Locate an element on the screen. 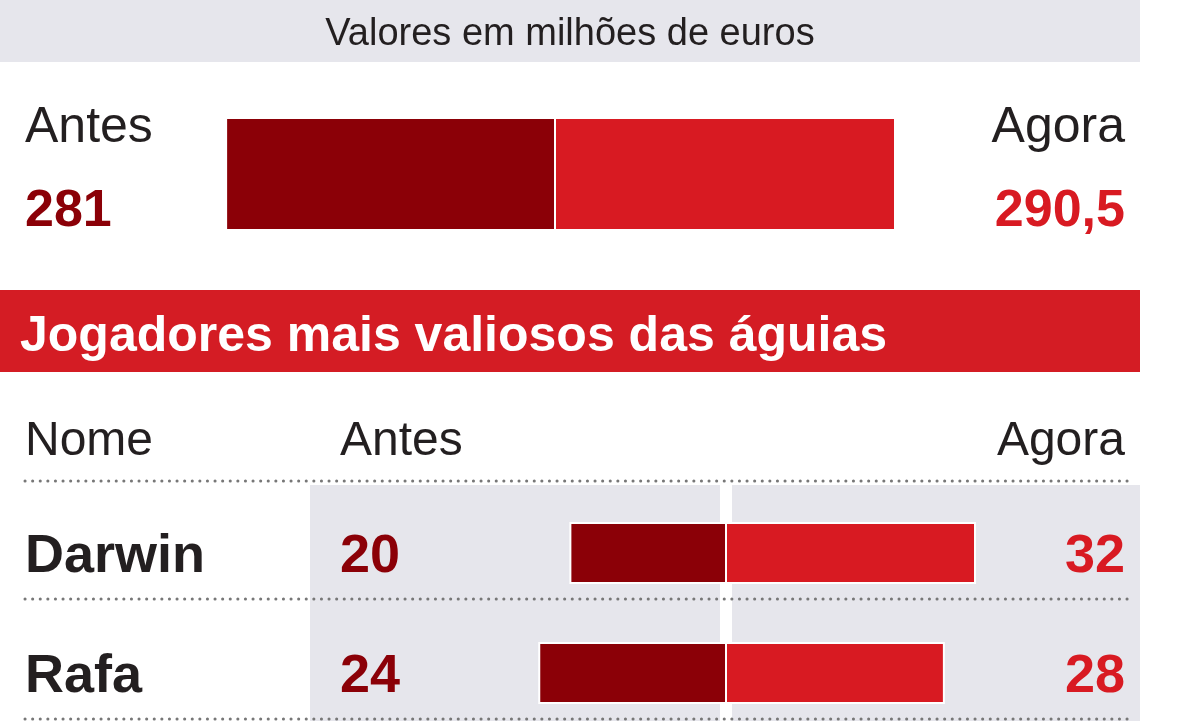  series-label: Antes is located at coordinates (89, 125).